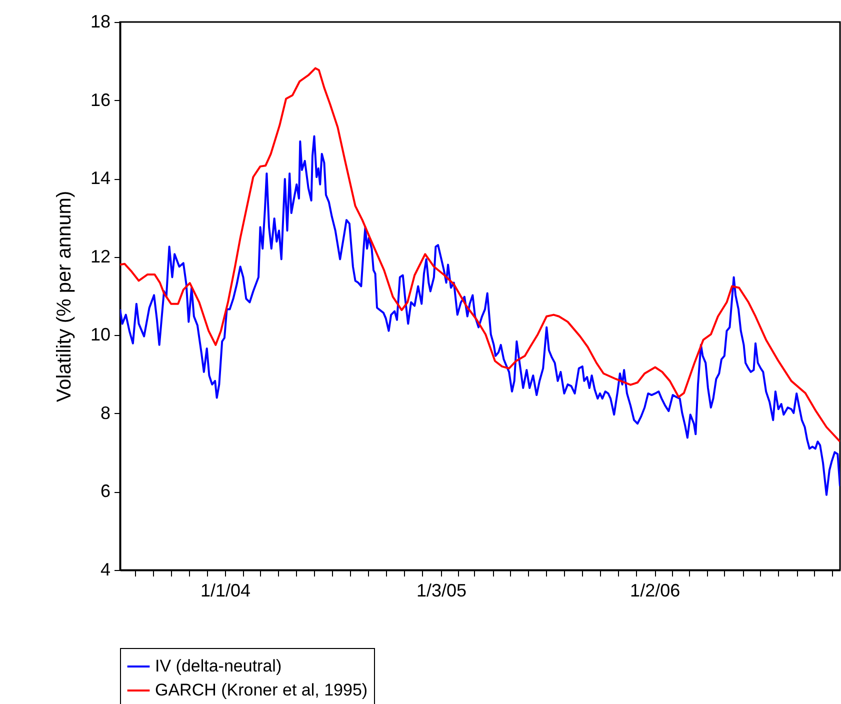 The width and height of the screenshot is (841, 704). I want to click on y-tick-label: 8, so click(105, 412).